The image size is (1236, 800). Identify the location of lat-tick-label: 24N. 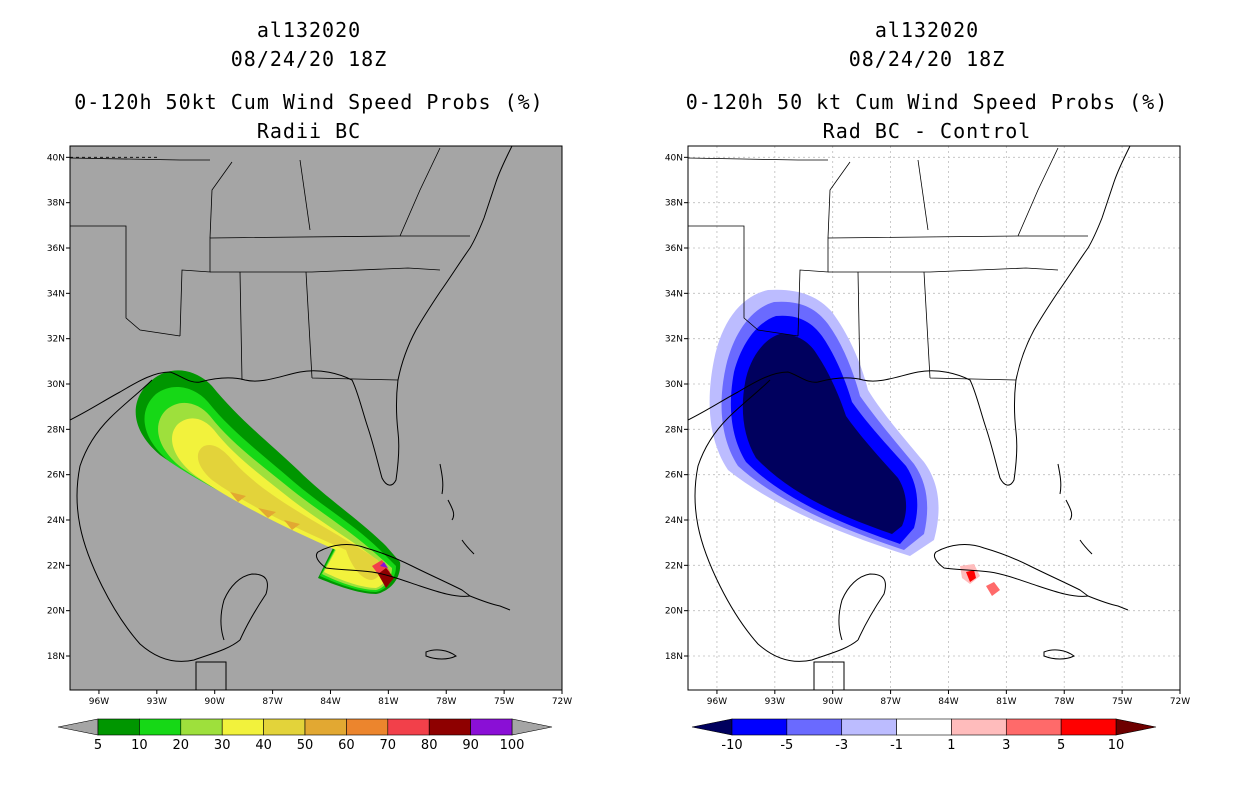
(56, 521).